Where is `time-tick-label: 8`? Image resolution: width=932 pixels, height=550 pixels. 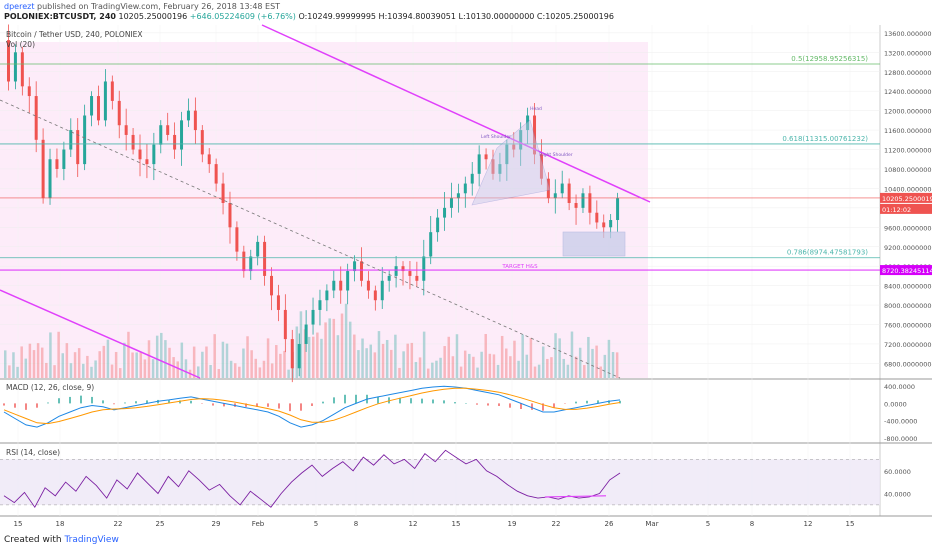
time-tick-label: 8 is located at coordinates (356, 524).